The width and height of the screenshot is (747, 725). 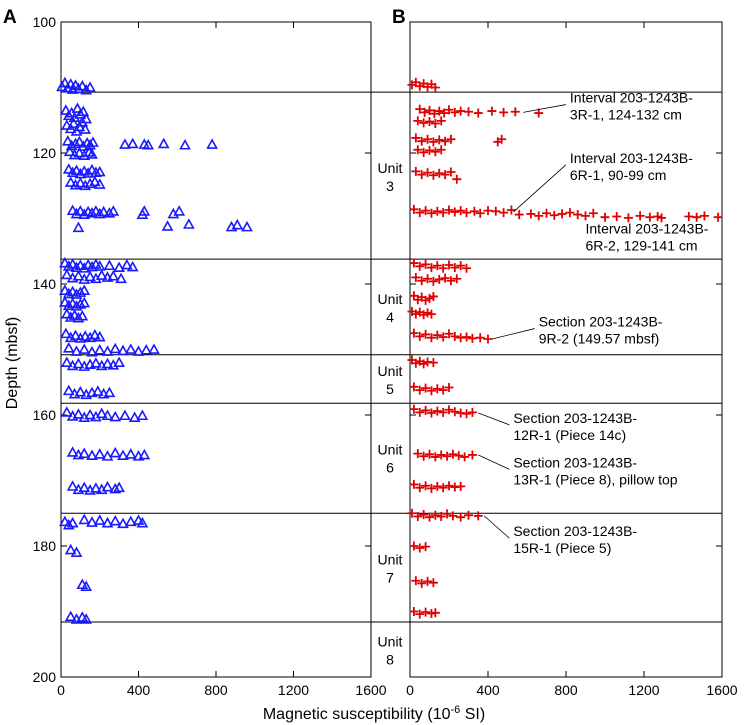 What do you see at coordinates (390, 317) in the screenshot?
I see `unit-number: 4` at bounding box center [390, 317].